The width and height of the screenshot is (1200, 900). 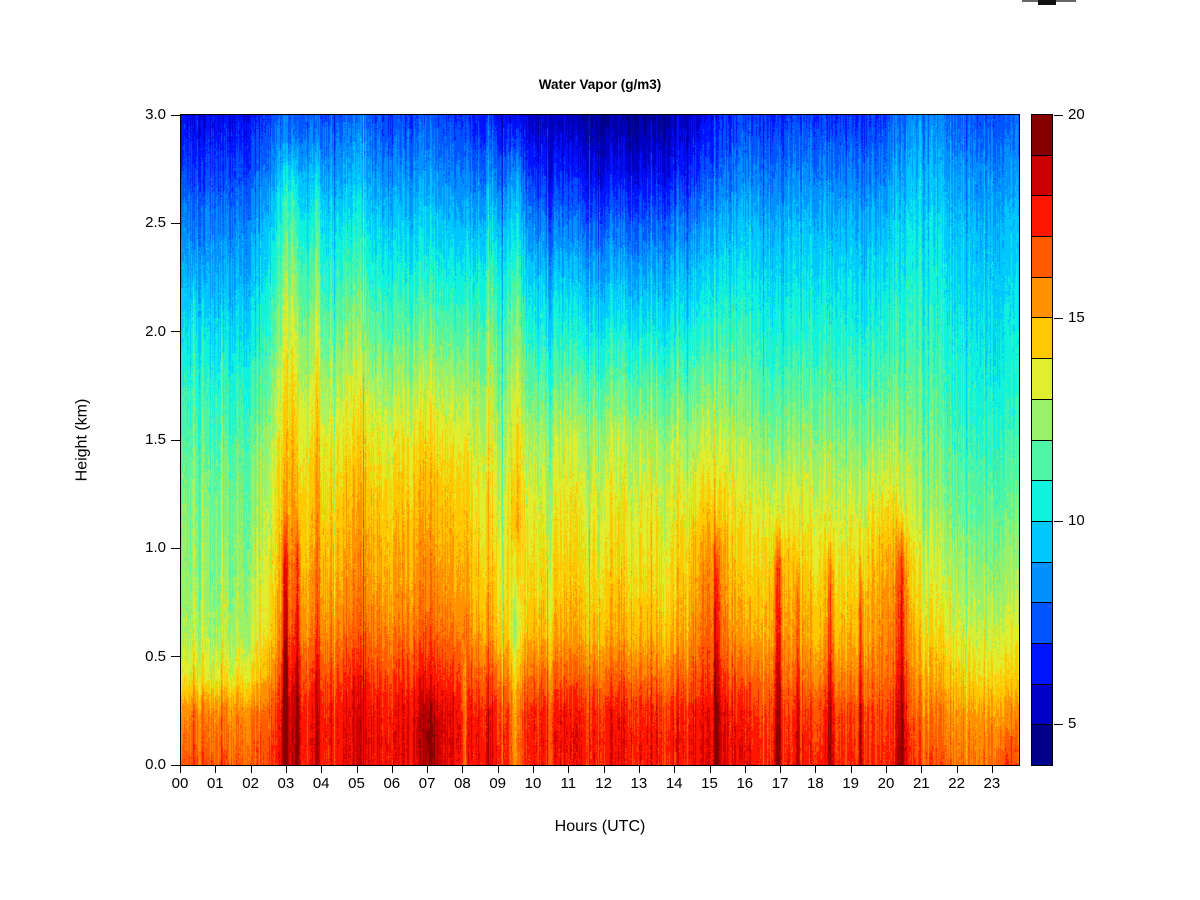 I want to click on y-tick-label: 2.0, so click(x=155, y=331).